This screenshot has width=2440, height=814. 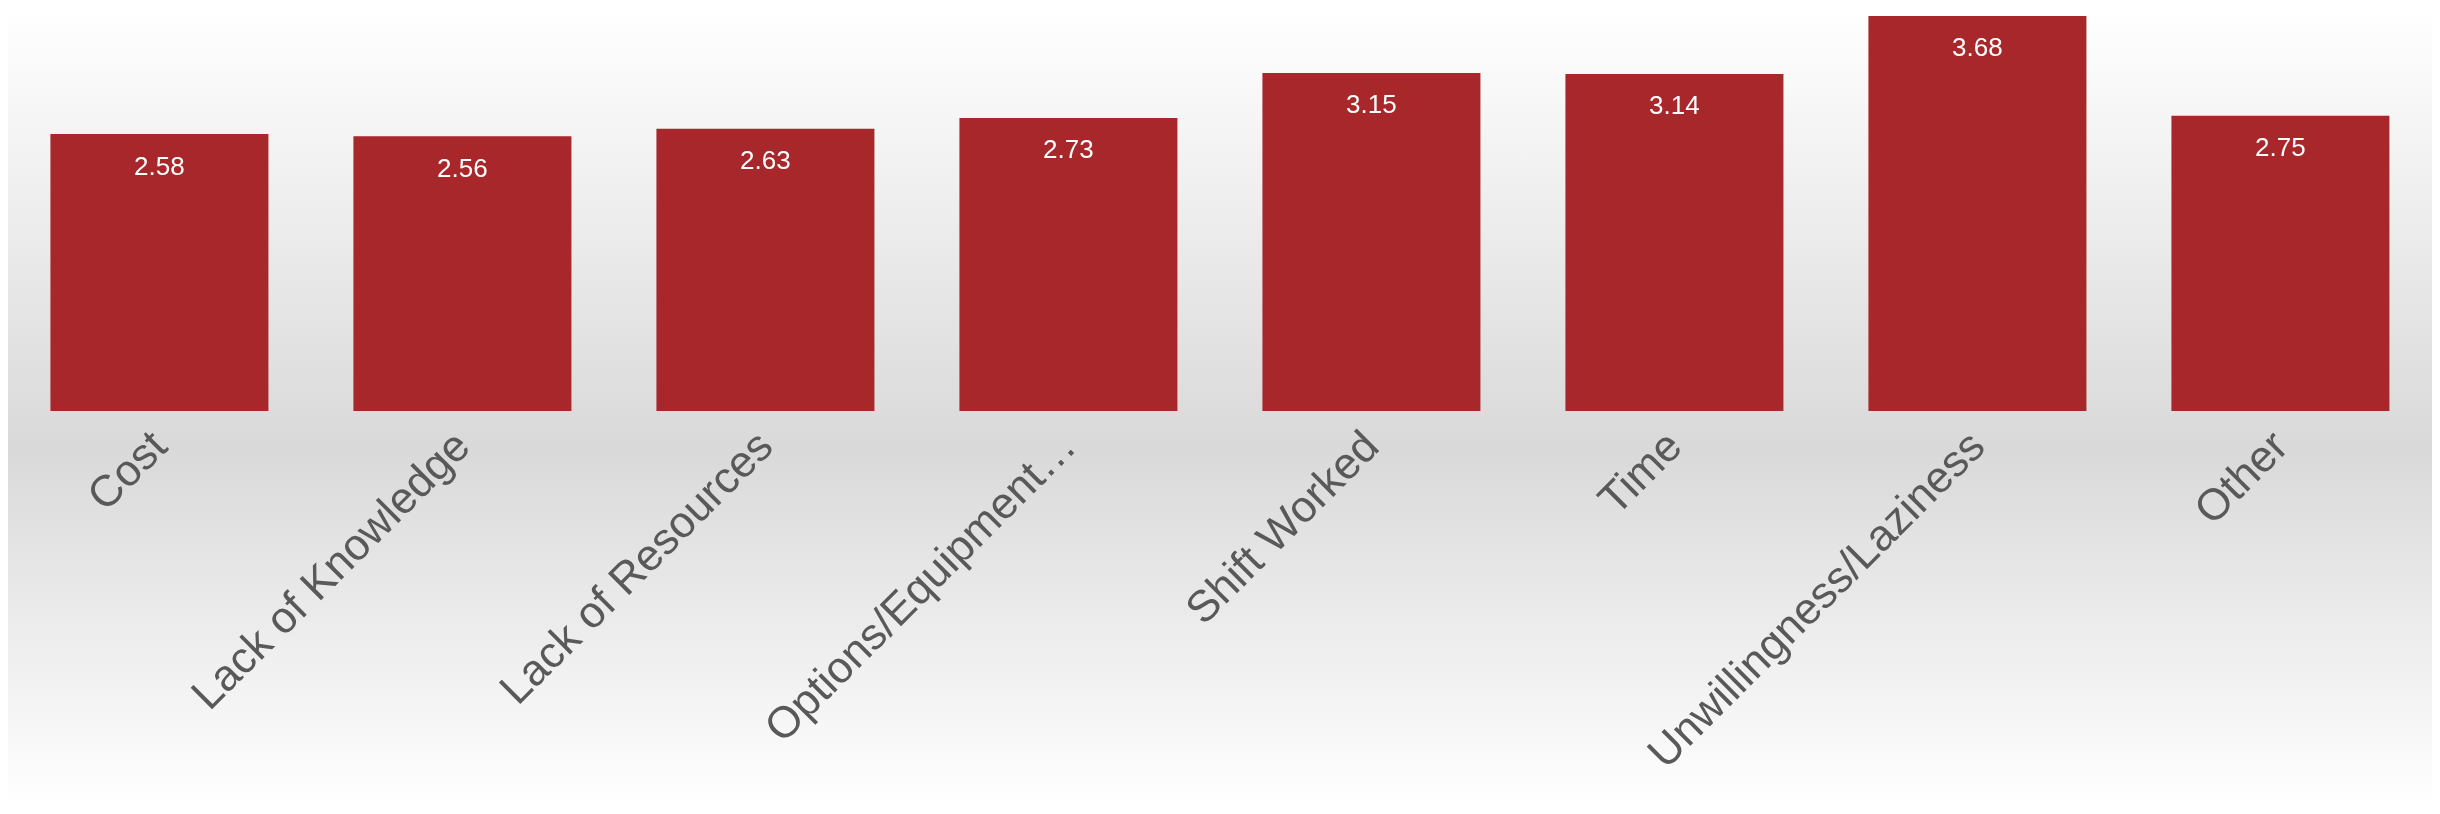 I want to click on data-label: 3.68, so click(x=1977, y=47).